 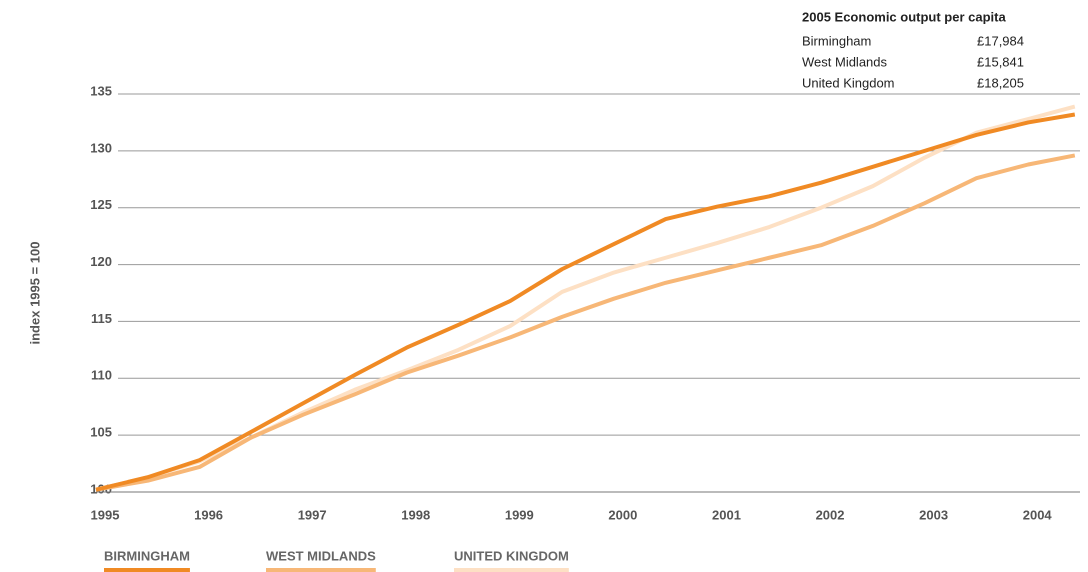 What do you see at coordinates (415, 514) in the screenshot?
I see `x-tick-label: 1998` at bounding box center [415, 514].